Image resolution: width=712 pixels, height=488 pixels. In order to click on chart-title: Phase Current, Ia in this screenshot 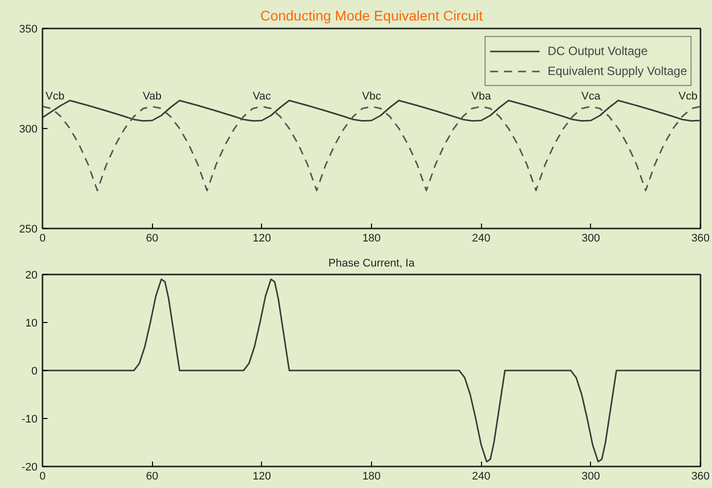, I will do `click(372, 264)`.